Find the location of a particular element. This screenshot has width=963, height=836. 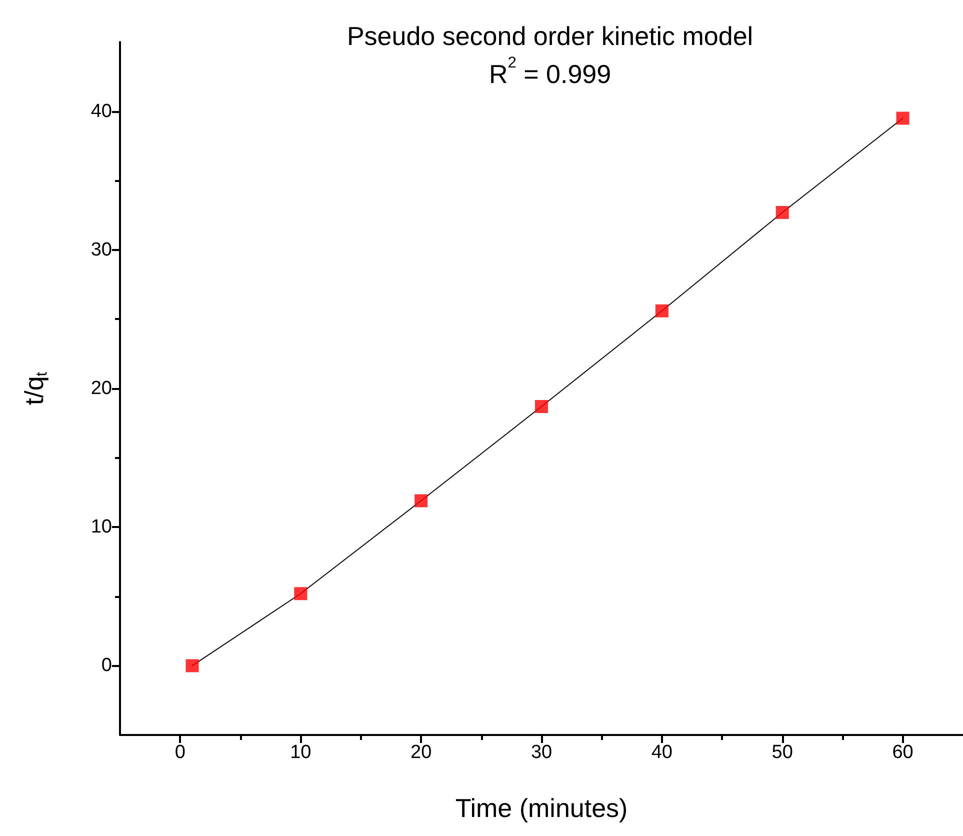

x-tick-label: 60 is located at coordinates (903, 752).